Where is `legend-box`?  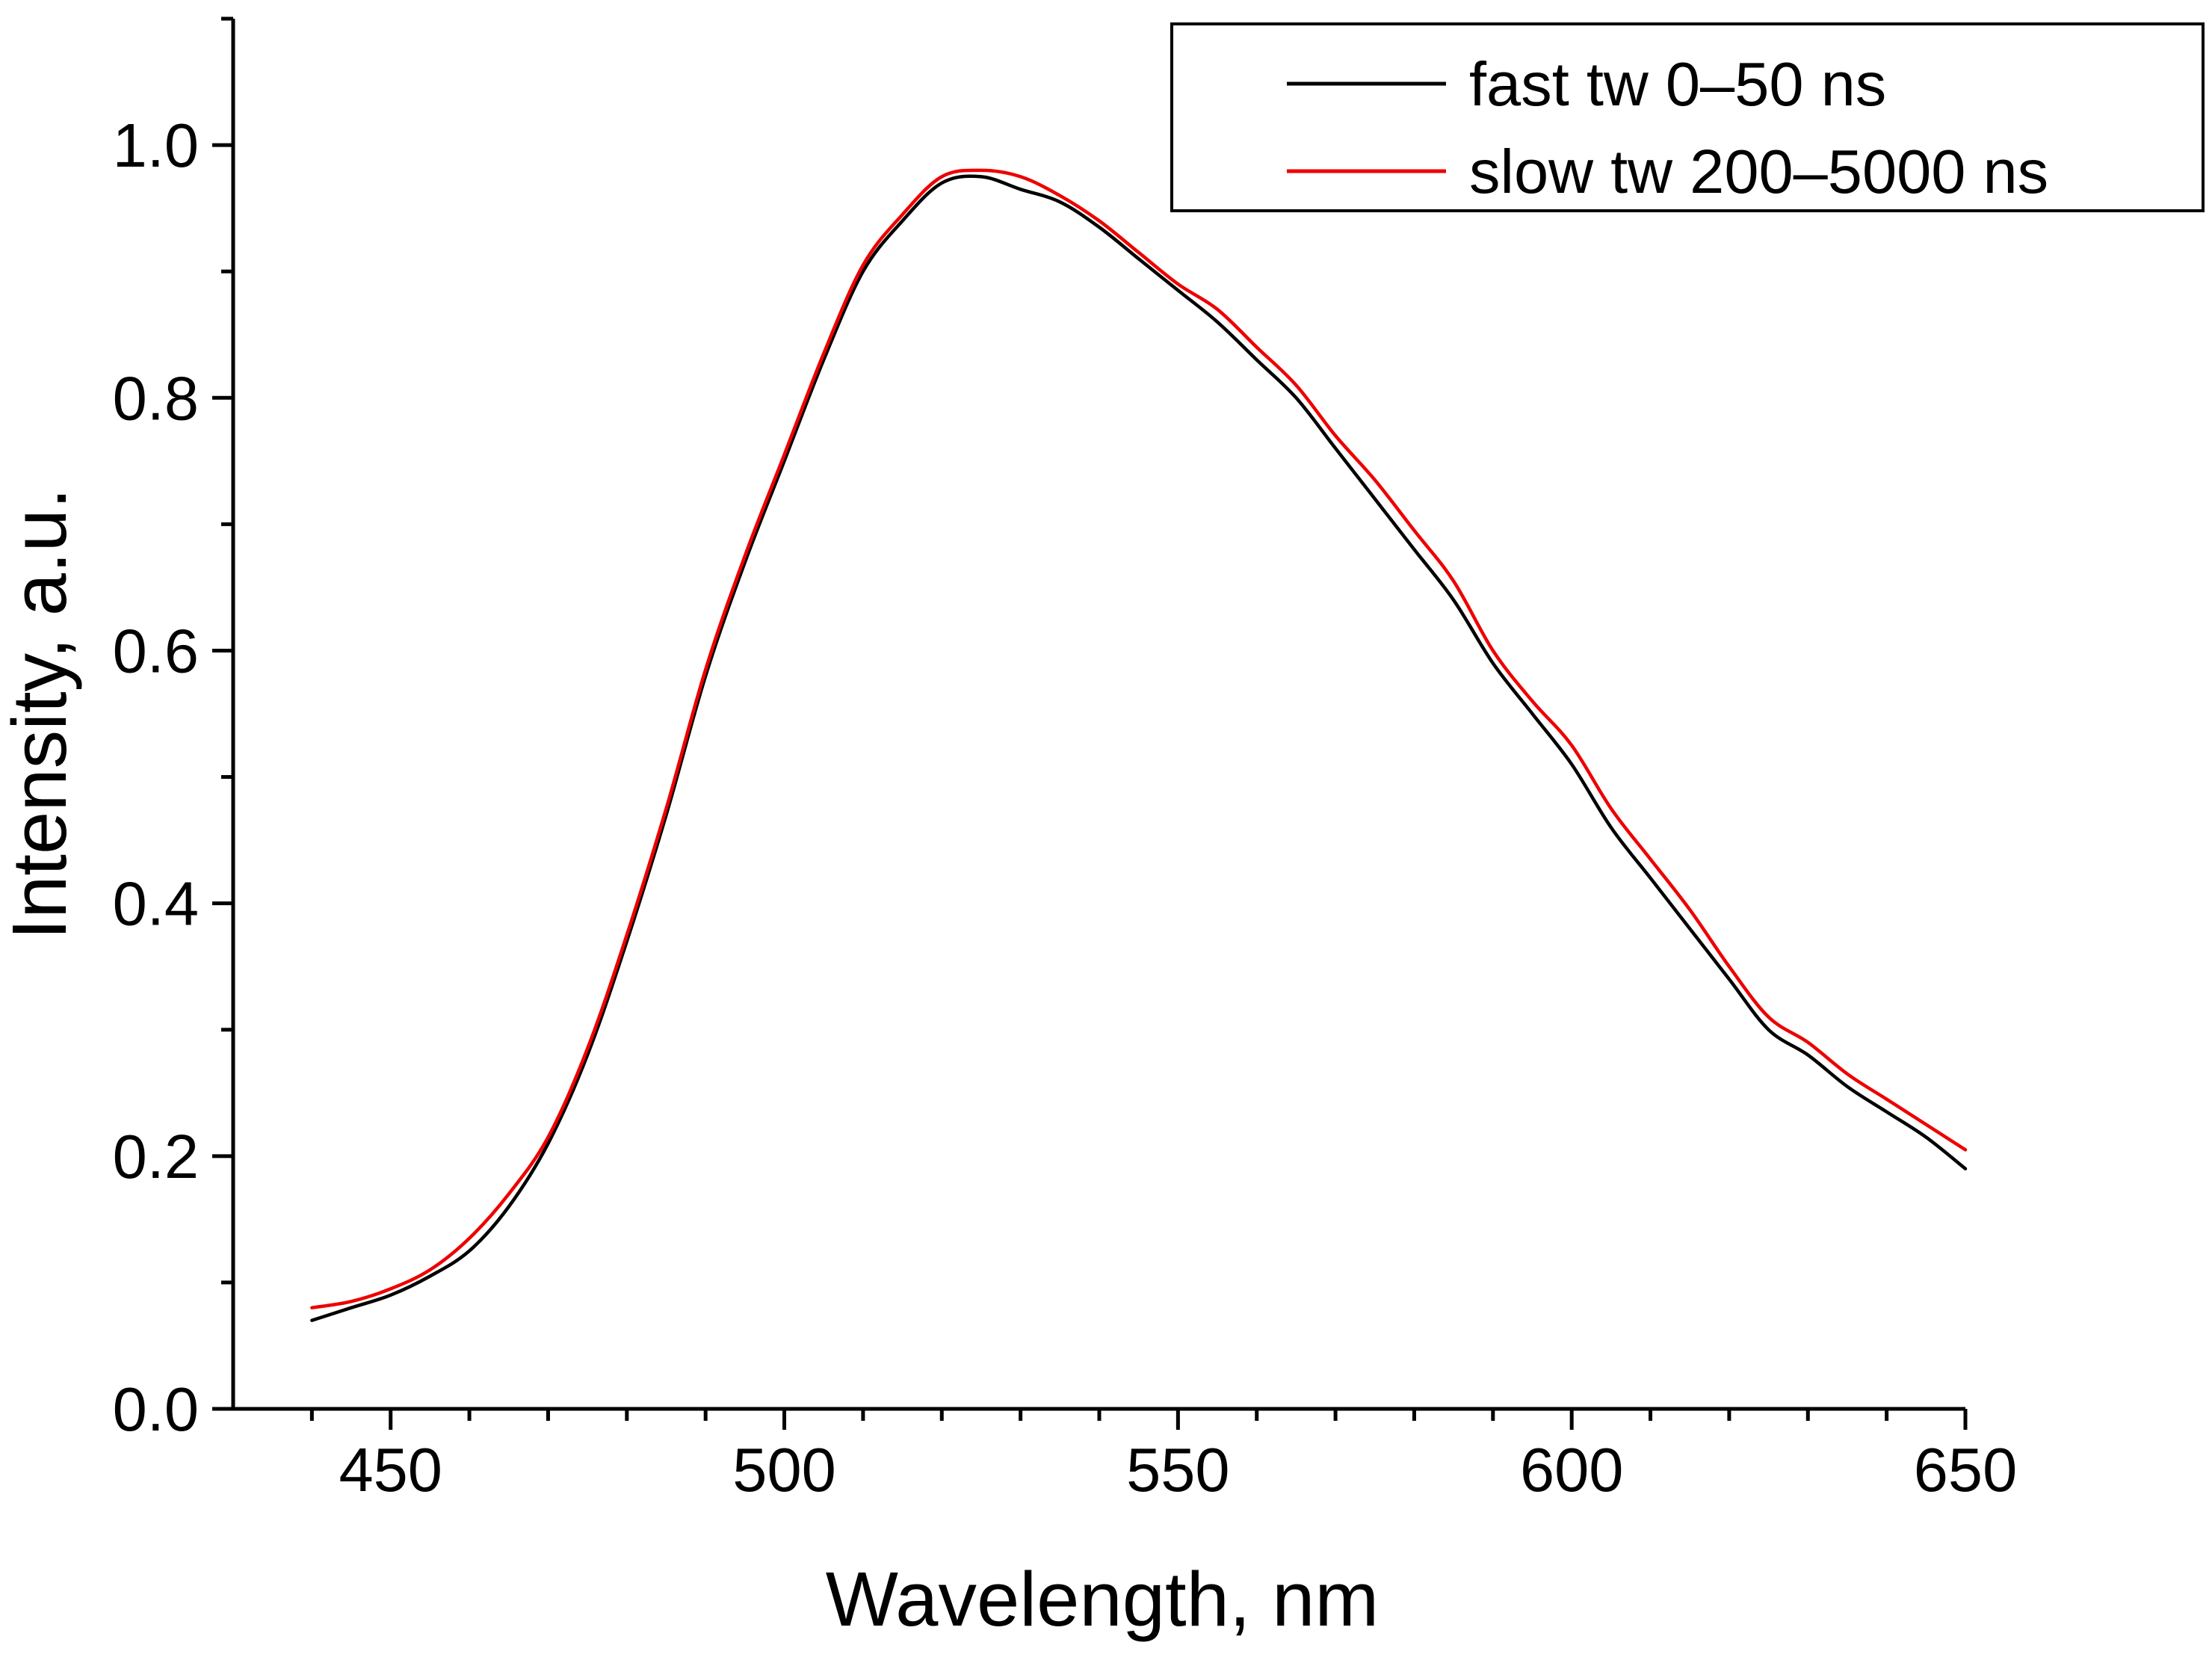 legend-box is located at coordinates (1687, 117).